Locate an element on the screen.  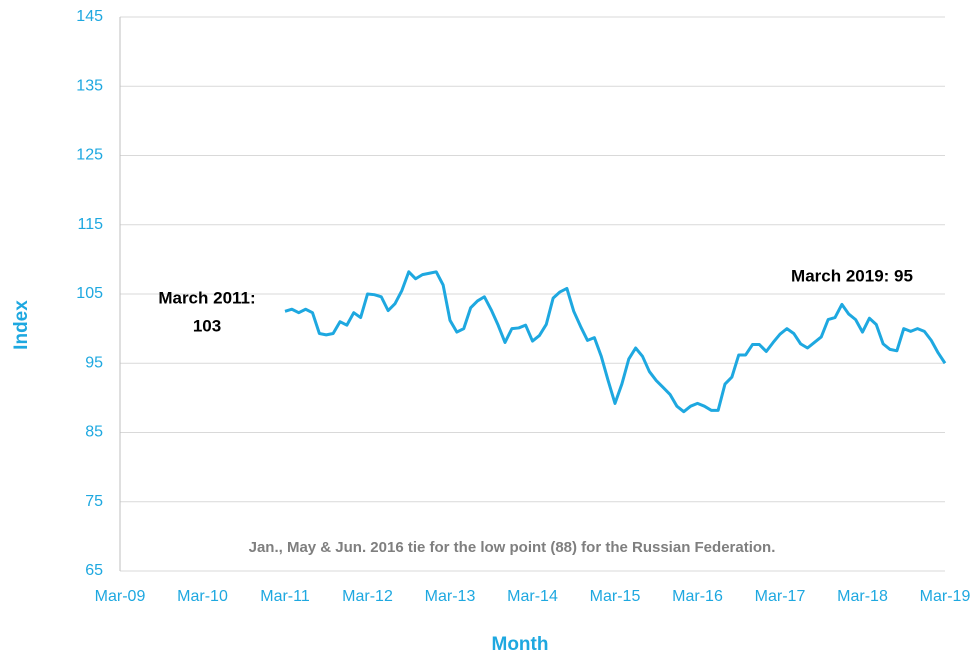
x-tick-label: Mar-19 is located at coordinates (945, 596).